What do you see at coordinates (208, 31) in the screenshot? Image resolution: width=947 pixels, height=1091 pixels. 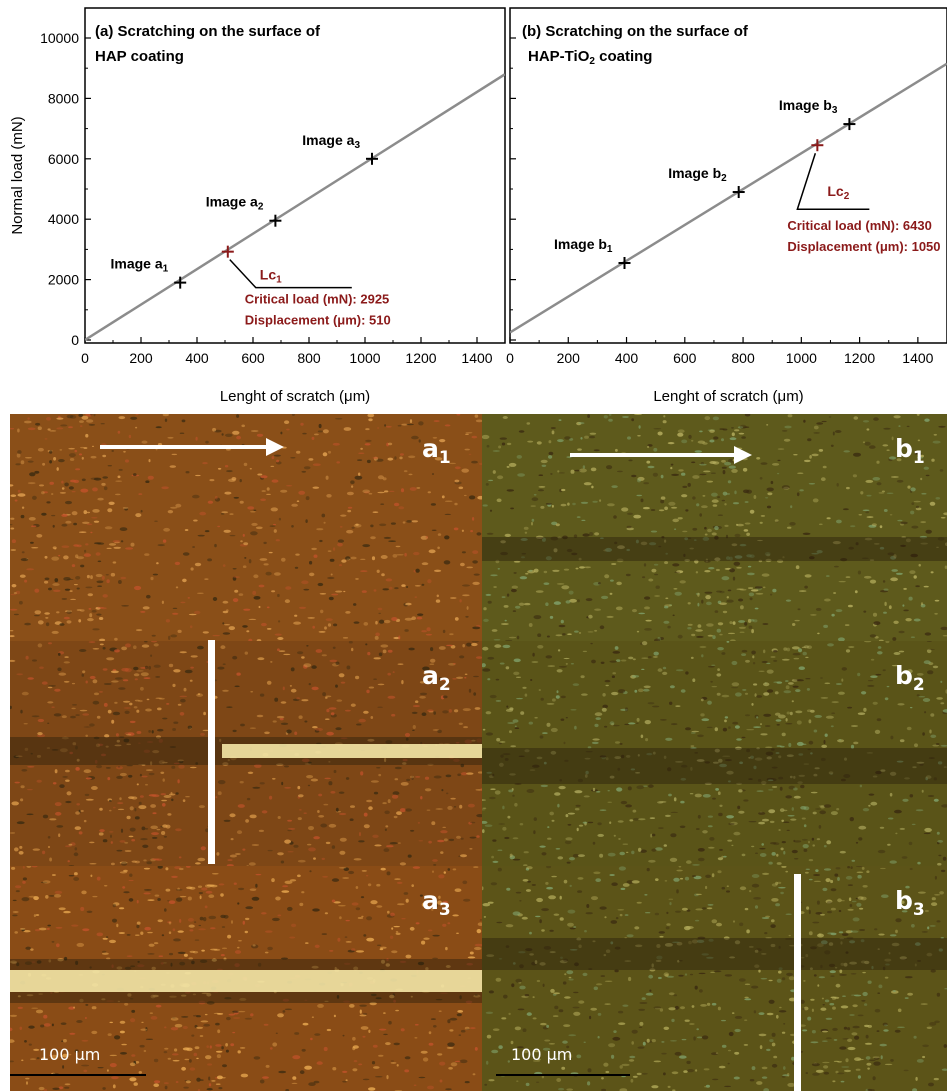 I see `chart-title-line1: (a) Scratching on the surface of` at bounding box center [208, 31].